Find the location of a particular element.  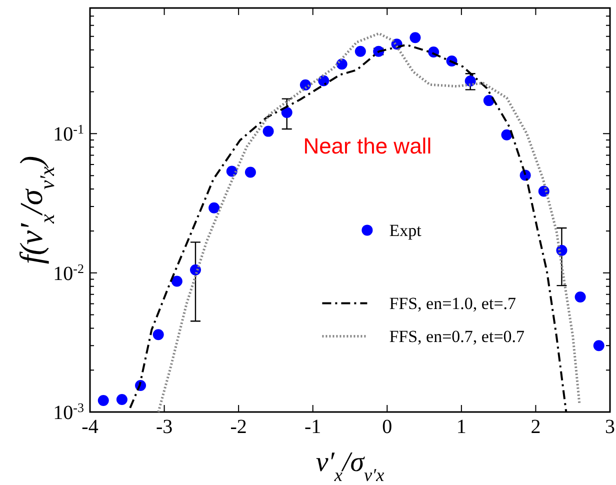

y-tick-label: 10$^{-3}$ is located at coordinates (68, 412).